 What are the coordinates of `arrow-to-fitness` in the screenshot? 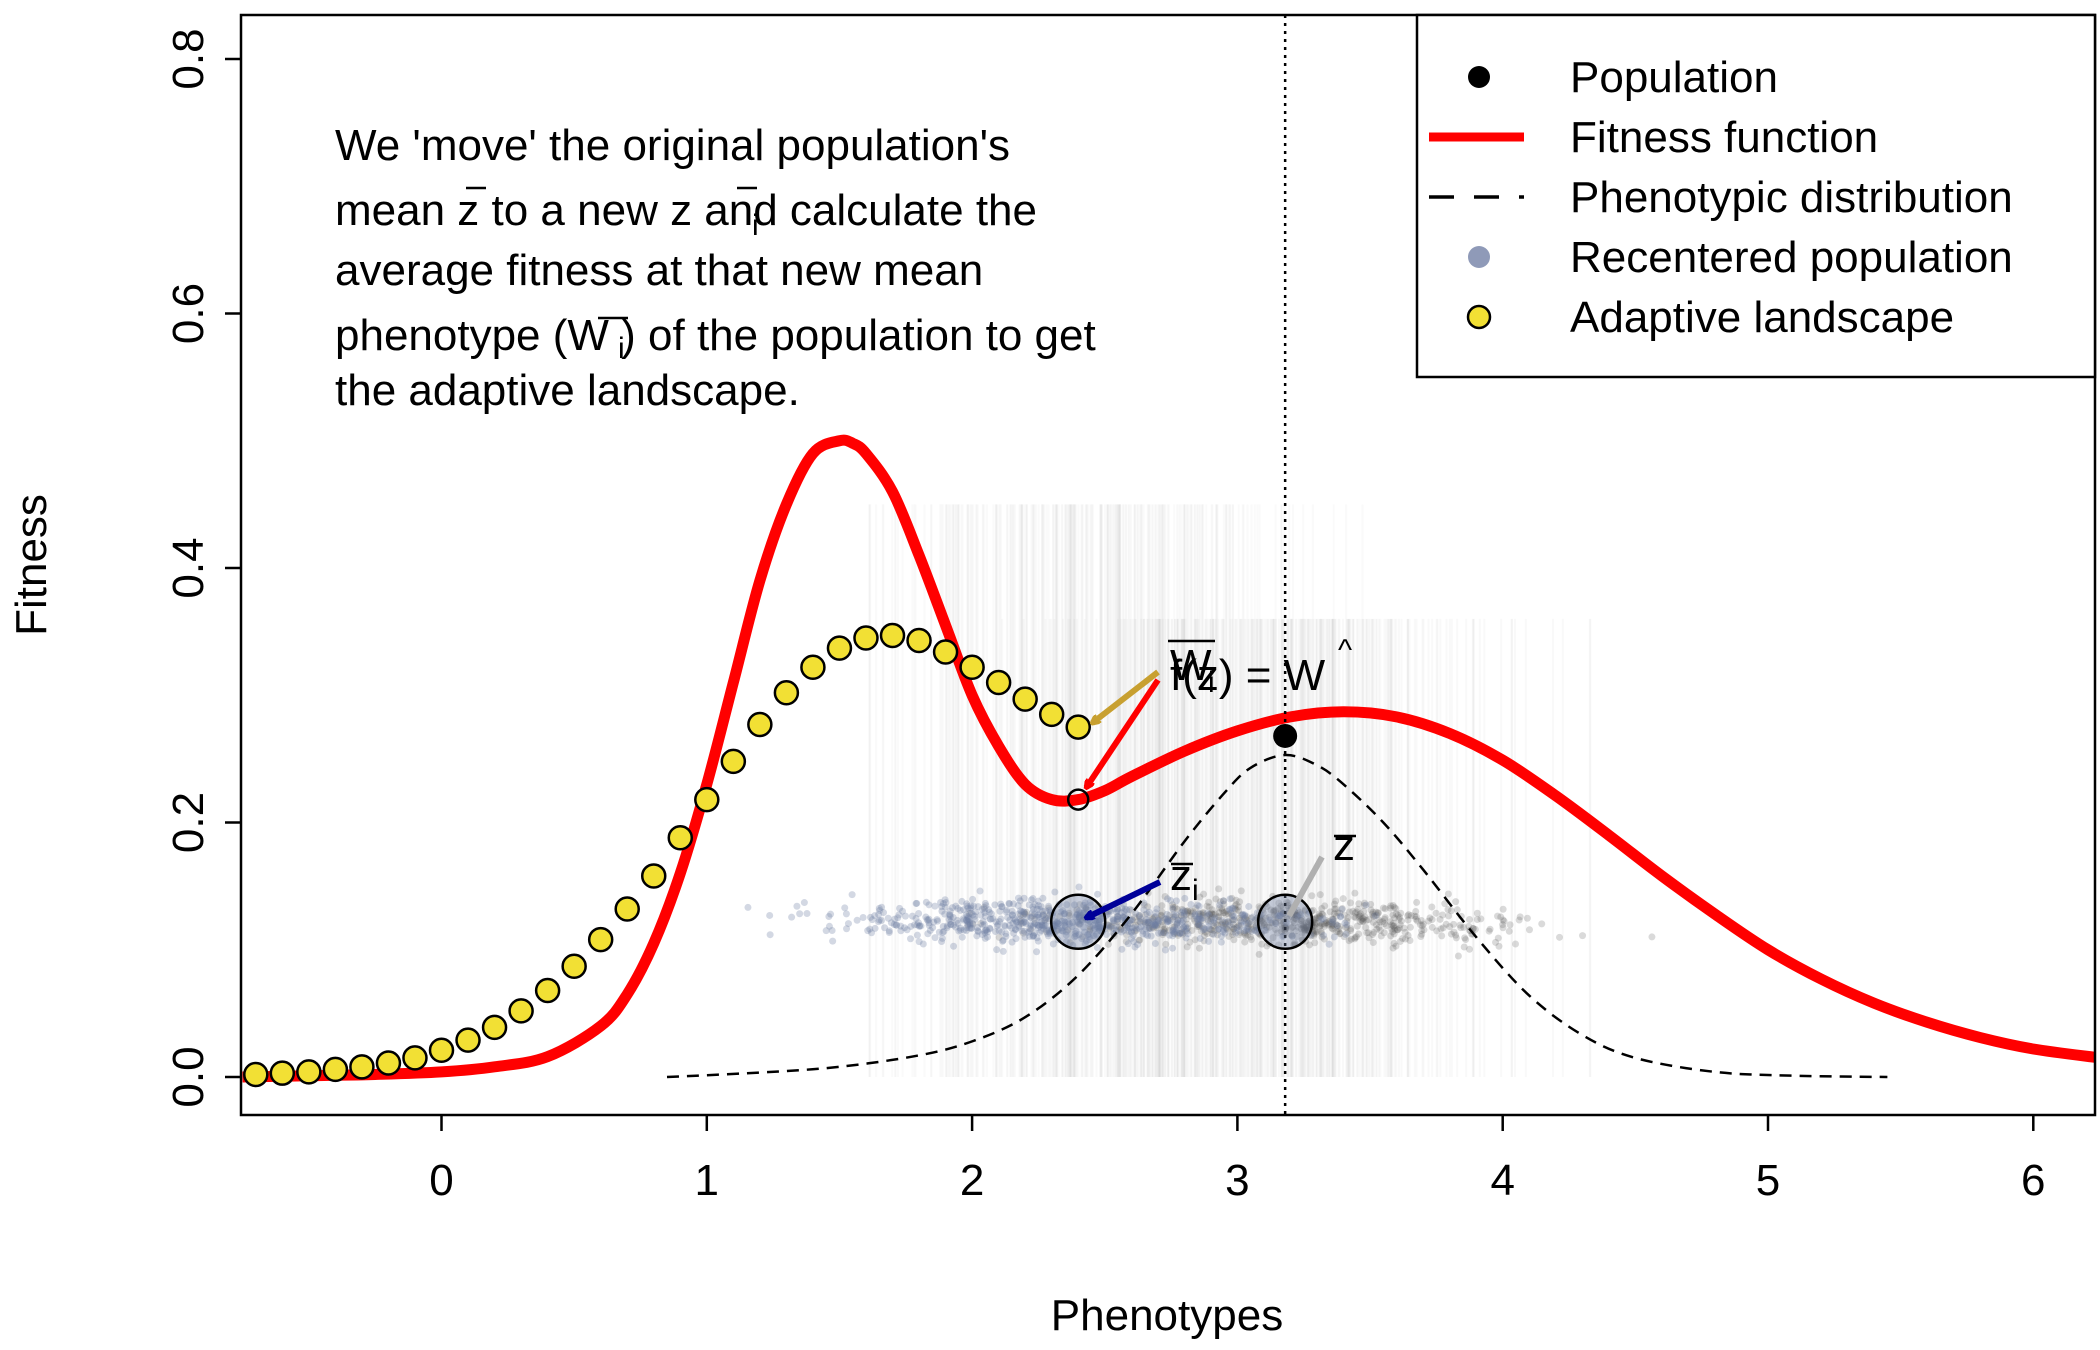 It's located at (1123, 733).